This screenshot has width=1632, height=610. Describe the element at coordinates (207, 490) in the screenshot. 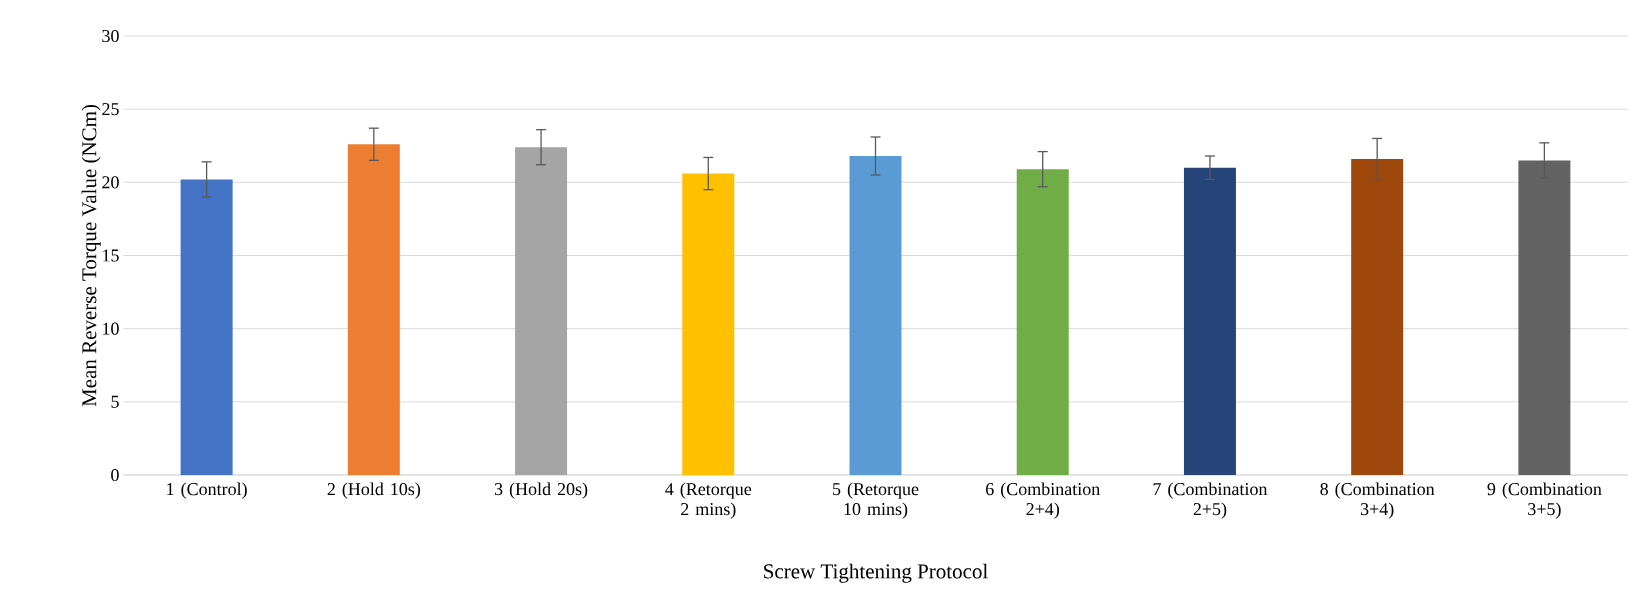

I see `x-tick-label: 1 (Control)` at that location.